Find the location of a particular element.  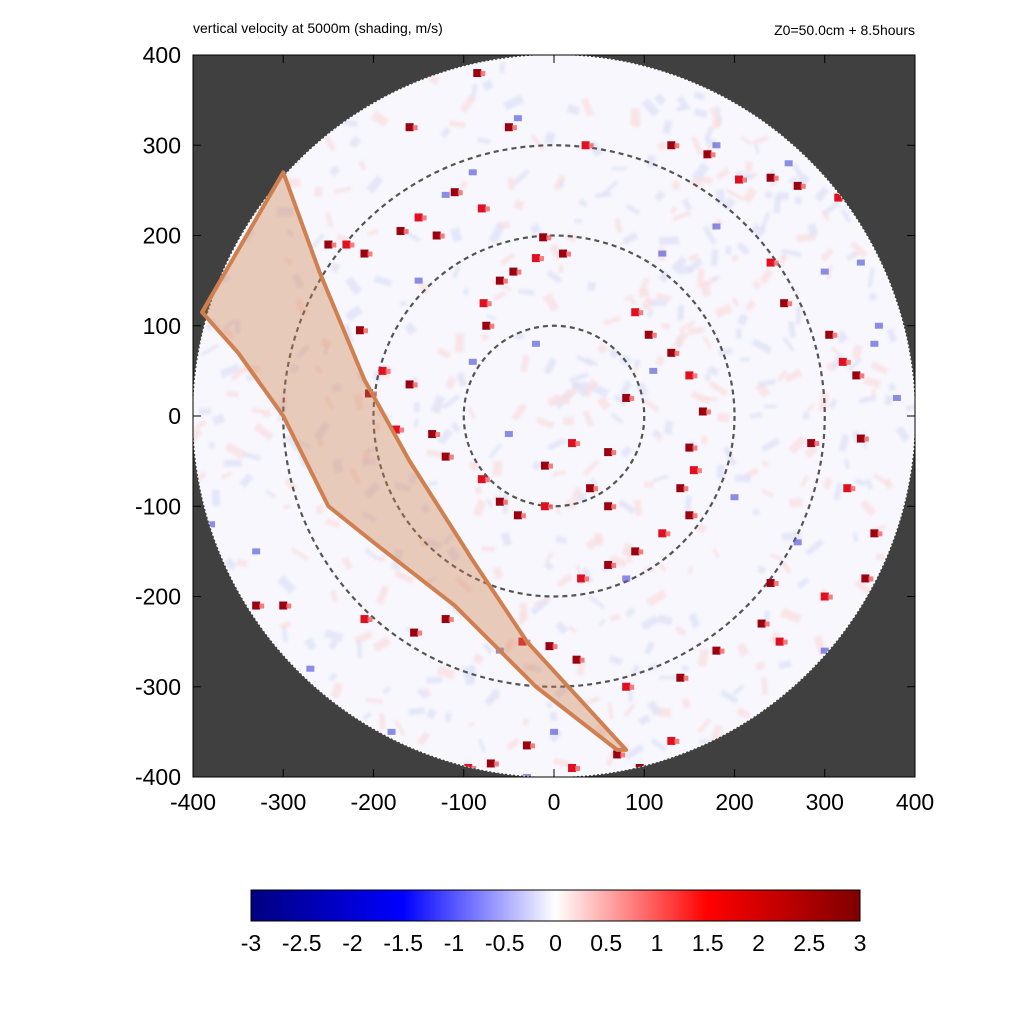

reference-circle is located at coordinates (554, 416).